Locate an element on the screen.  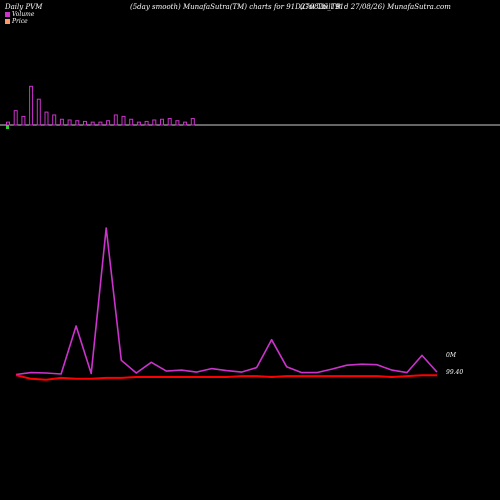
price-line is located at coordinates (226, 377).